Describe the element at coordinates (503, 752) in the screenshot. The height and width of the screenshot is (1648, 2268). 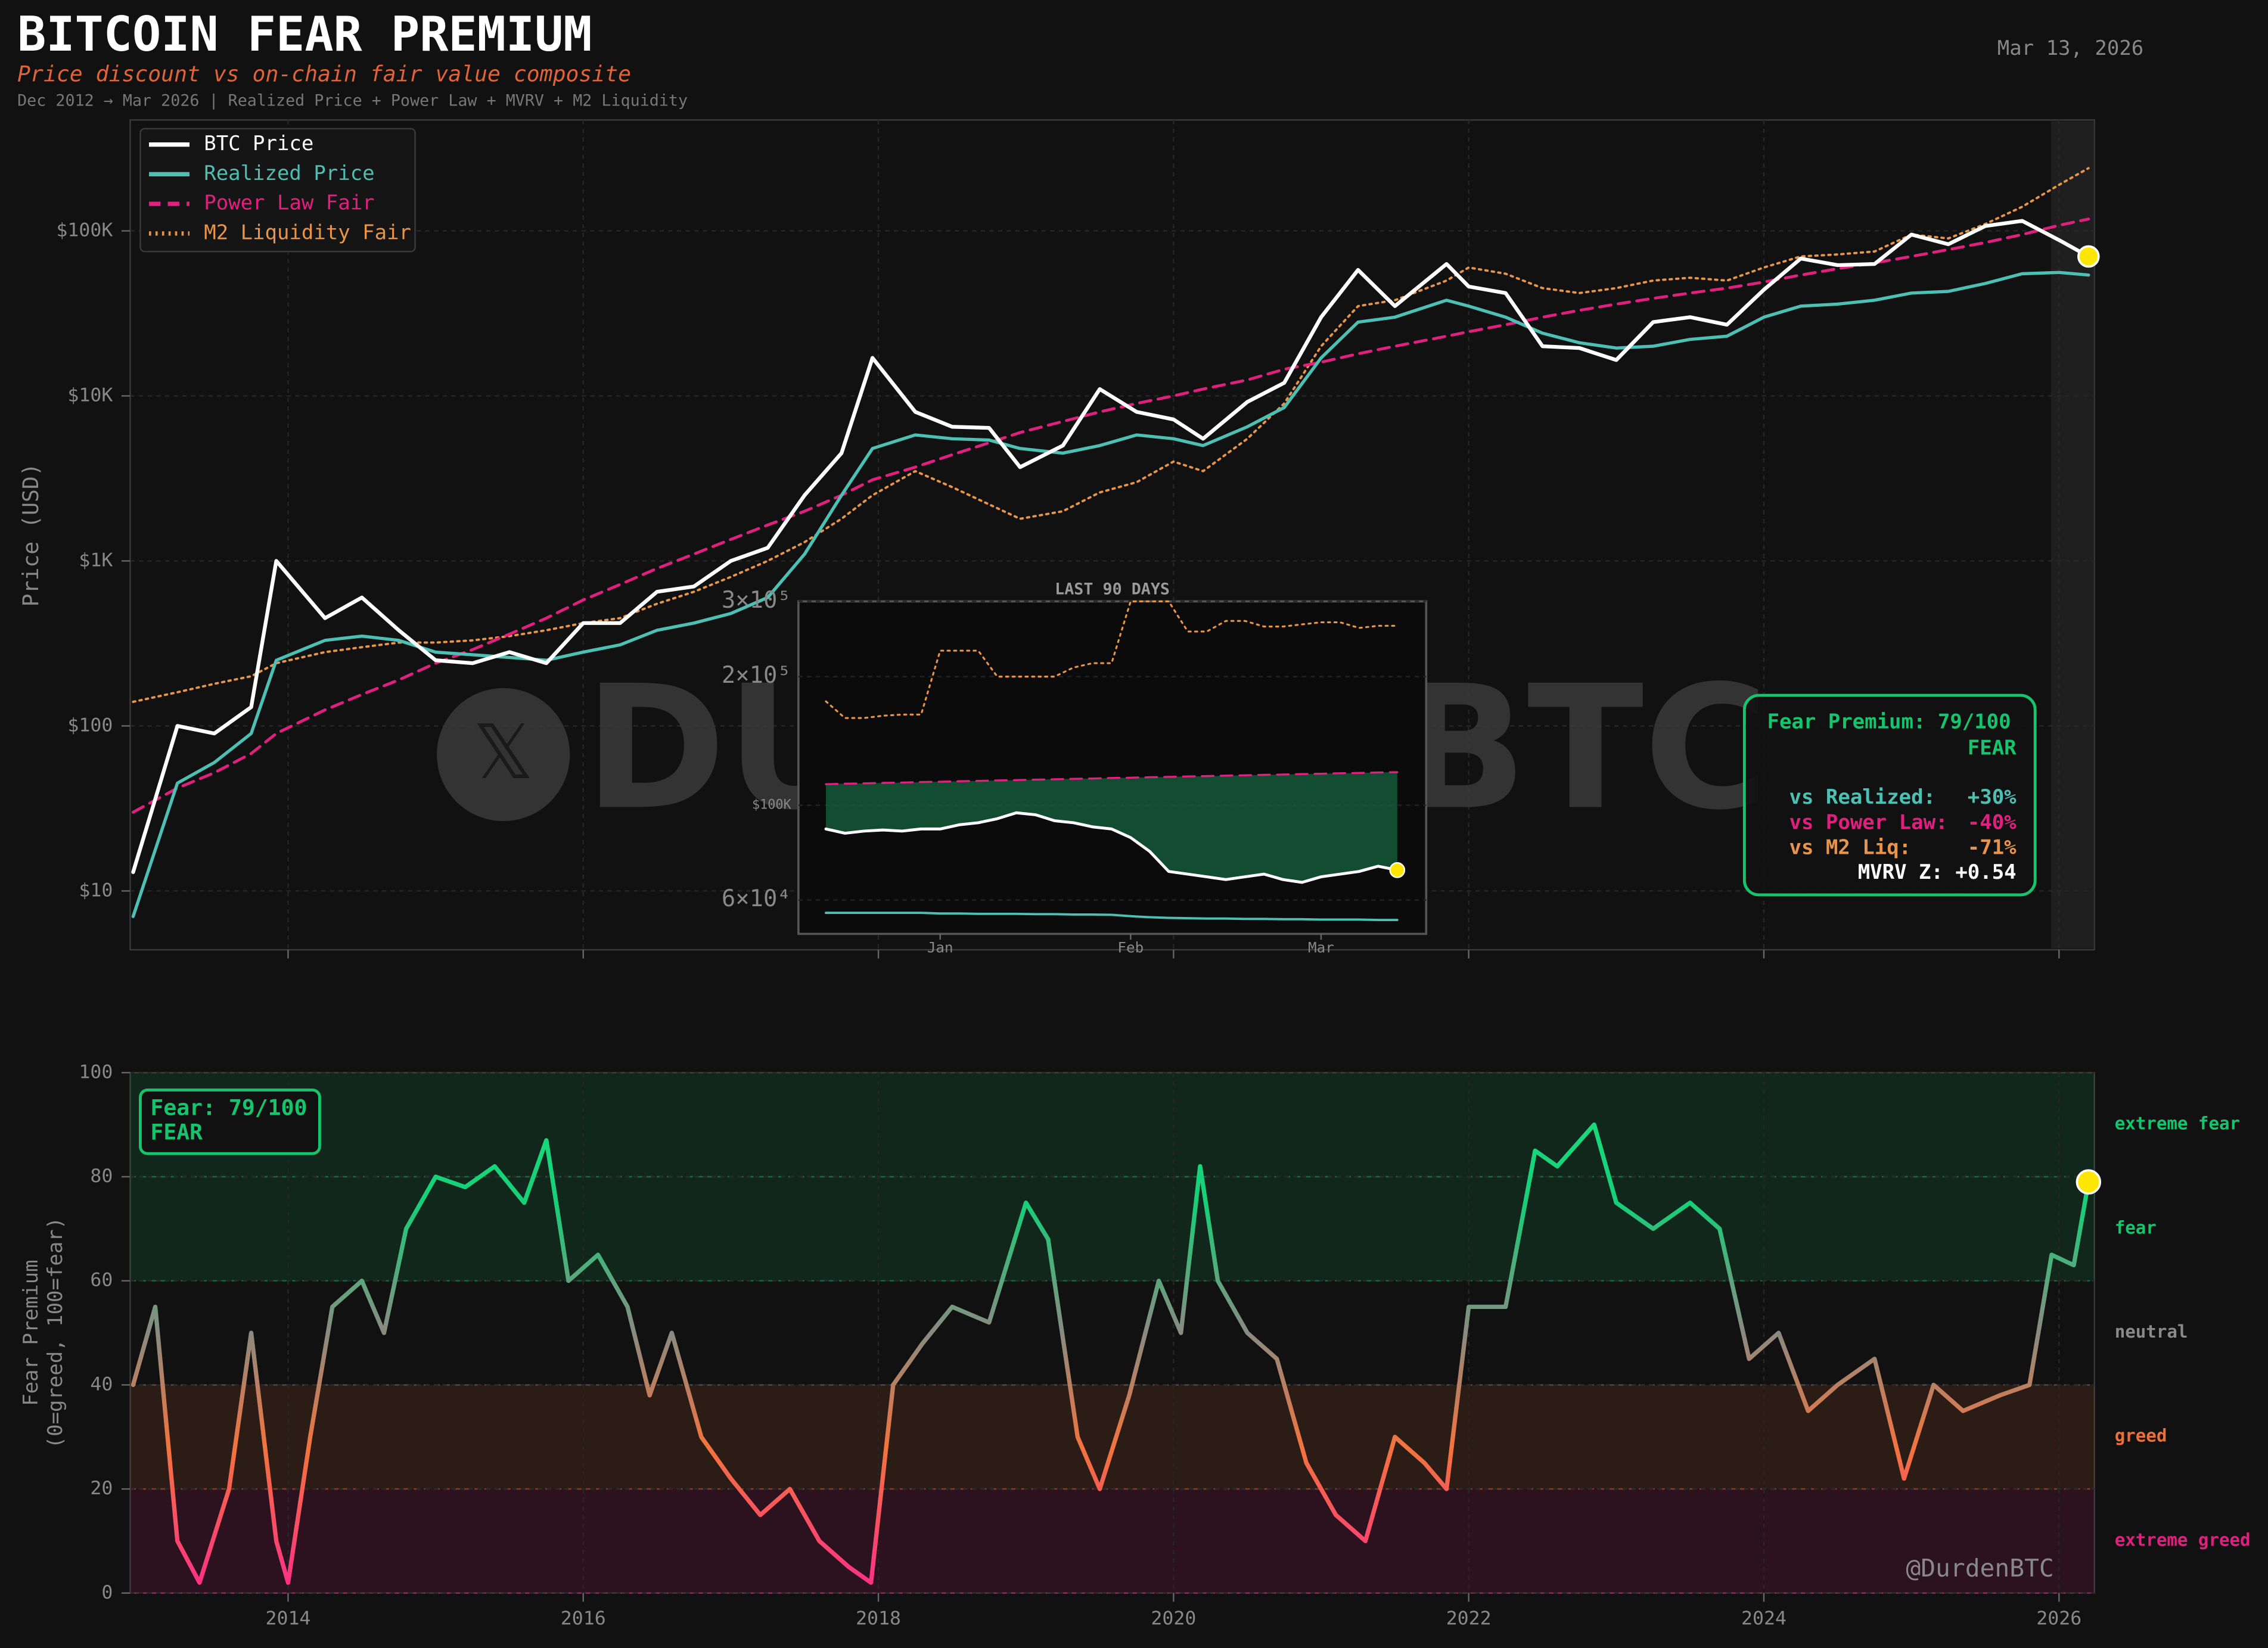
I see `watermark-logo-x: 𝕏` at that location.